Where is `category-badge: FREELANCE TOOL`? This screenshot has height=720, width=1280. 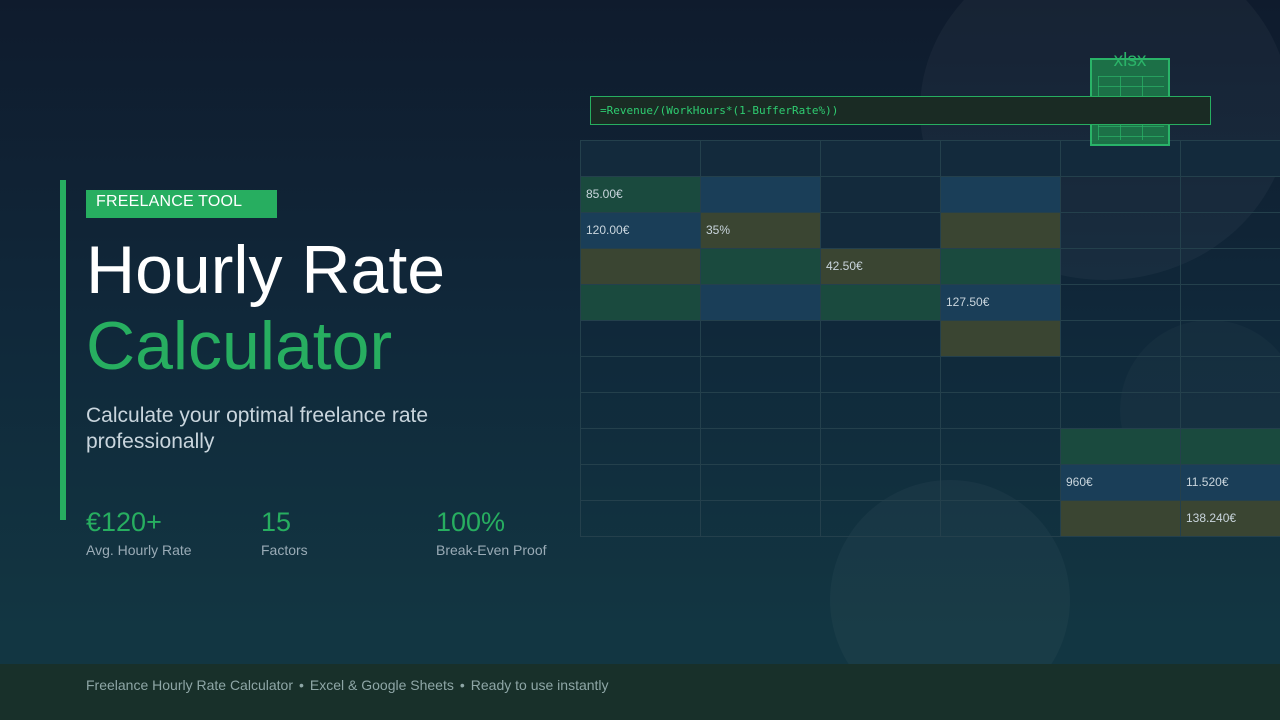
category-badge: FREELANCE TOOL is located at coordinates (181, 204).